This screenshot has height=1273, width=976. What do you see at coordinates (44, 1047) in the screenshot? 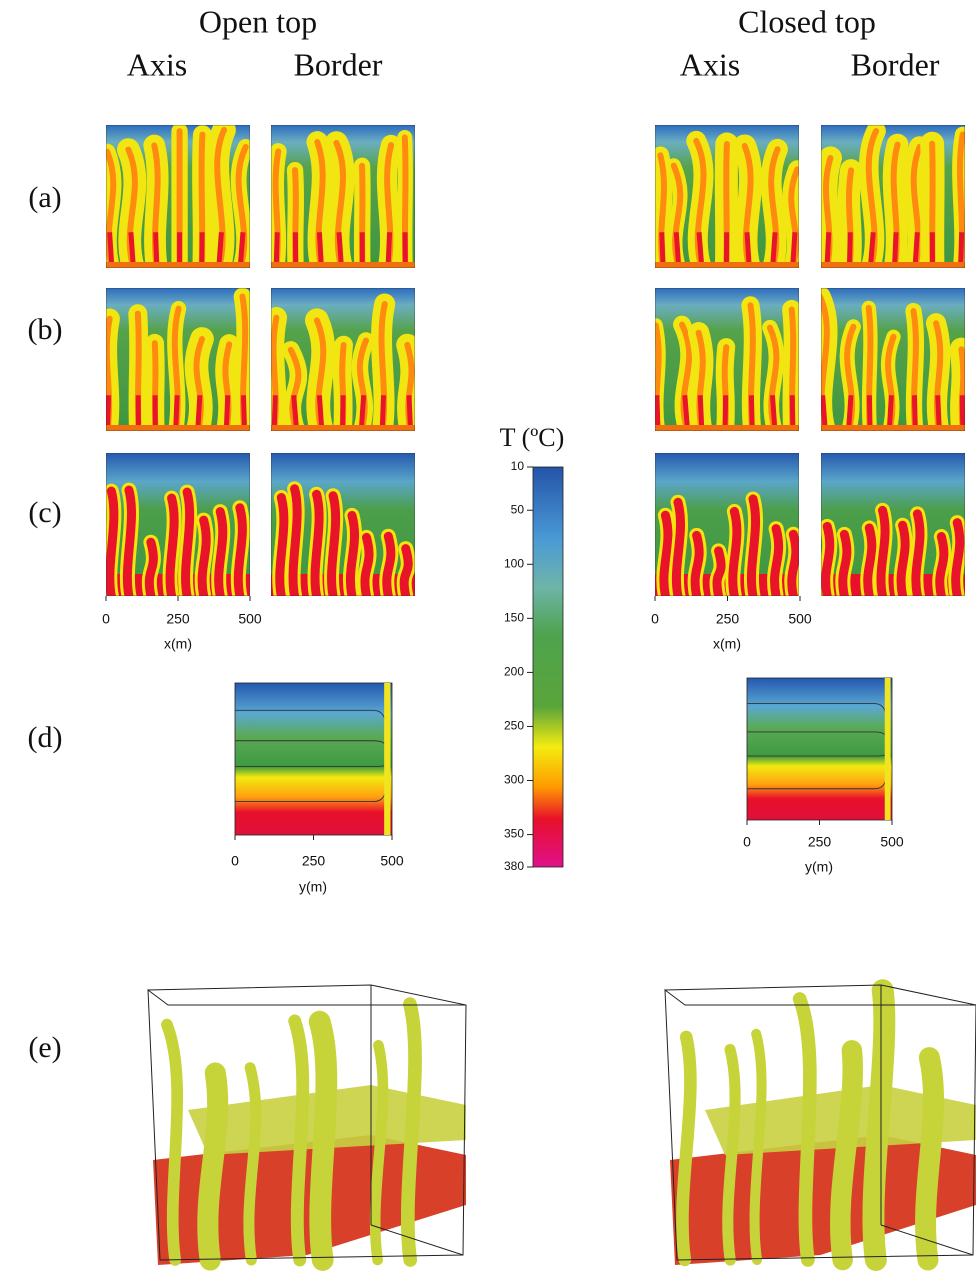
I see `row-label: (e)` at bounding box center [44, 1047].